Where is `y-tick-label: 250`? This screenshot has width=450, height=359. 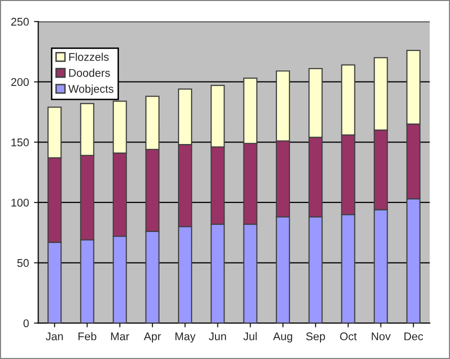 y-tick-label: 250 is located at coordinates (20, 22).